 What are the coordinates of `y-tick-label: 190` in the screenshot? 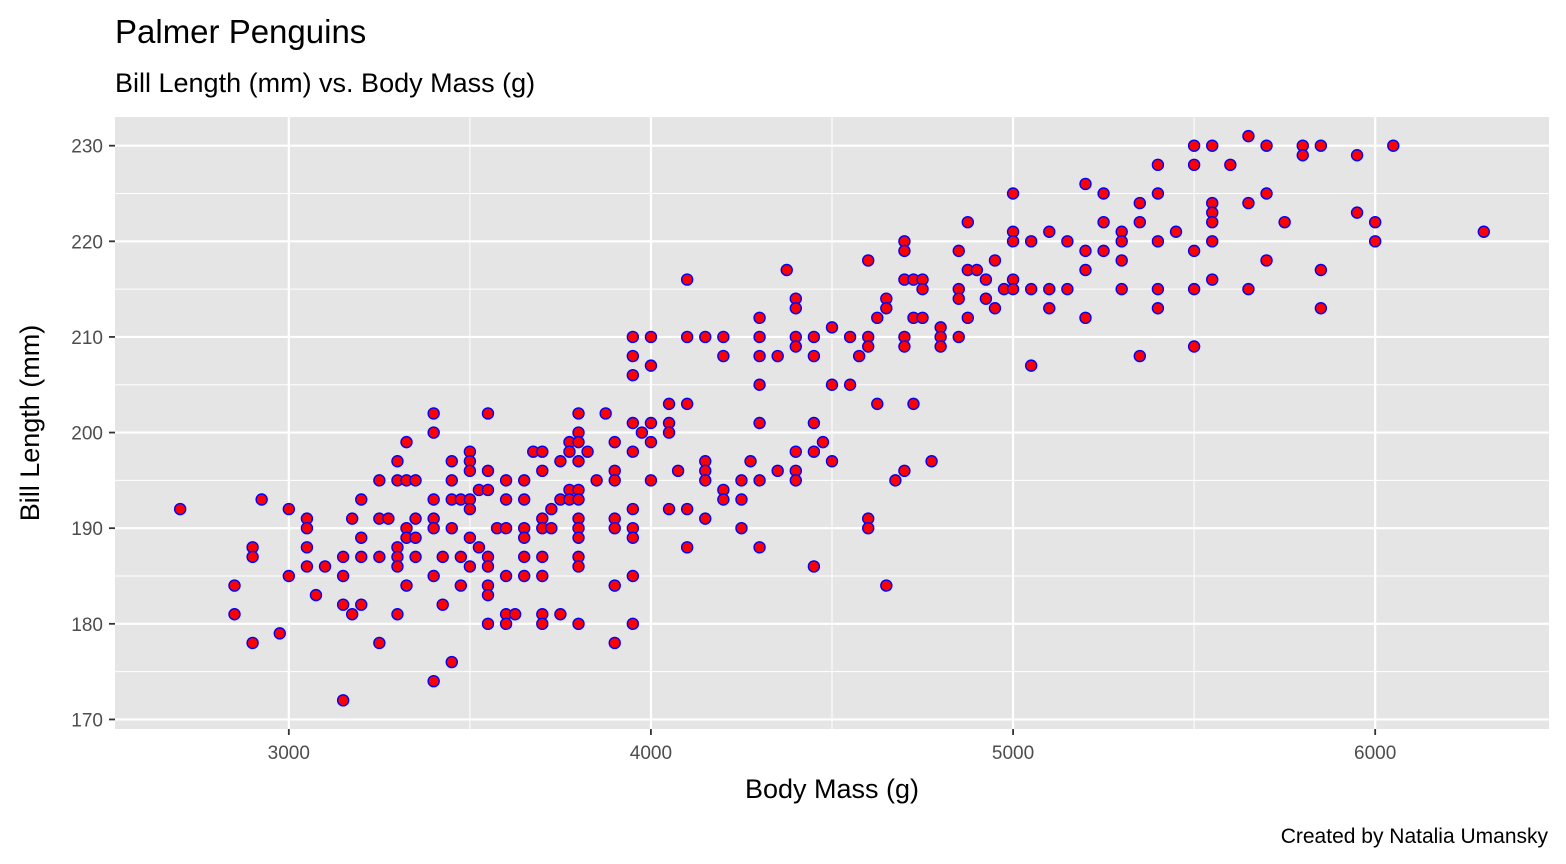 It's located at (87, 529).